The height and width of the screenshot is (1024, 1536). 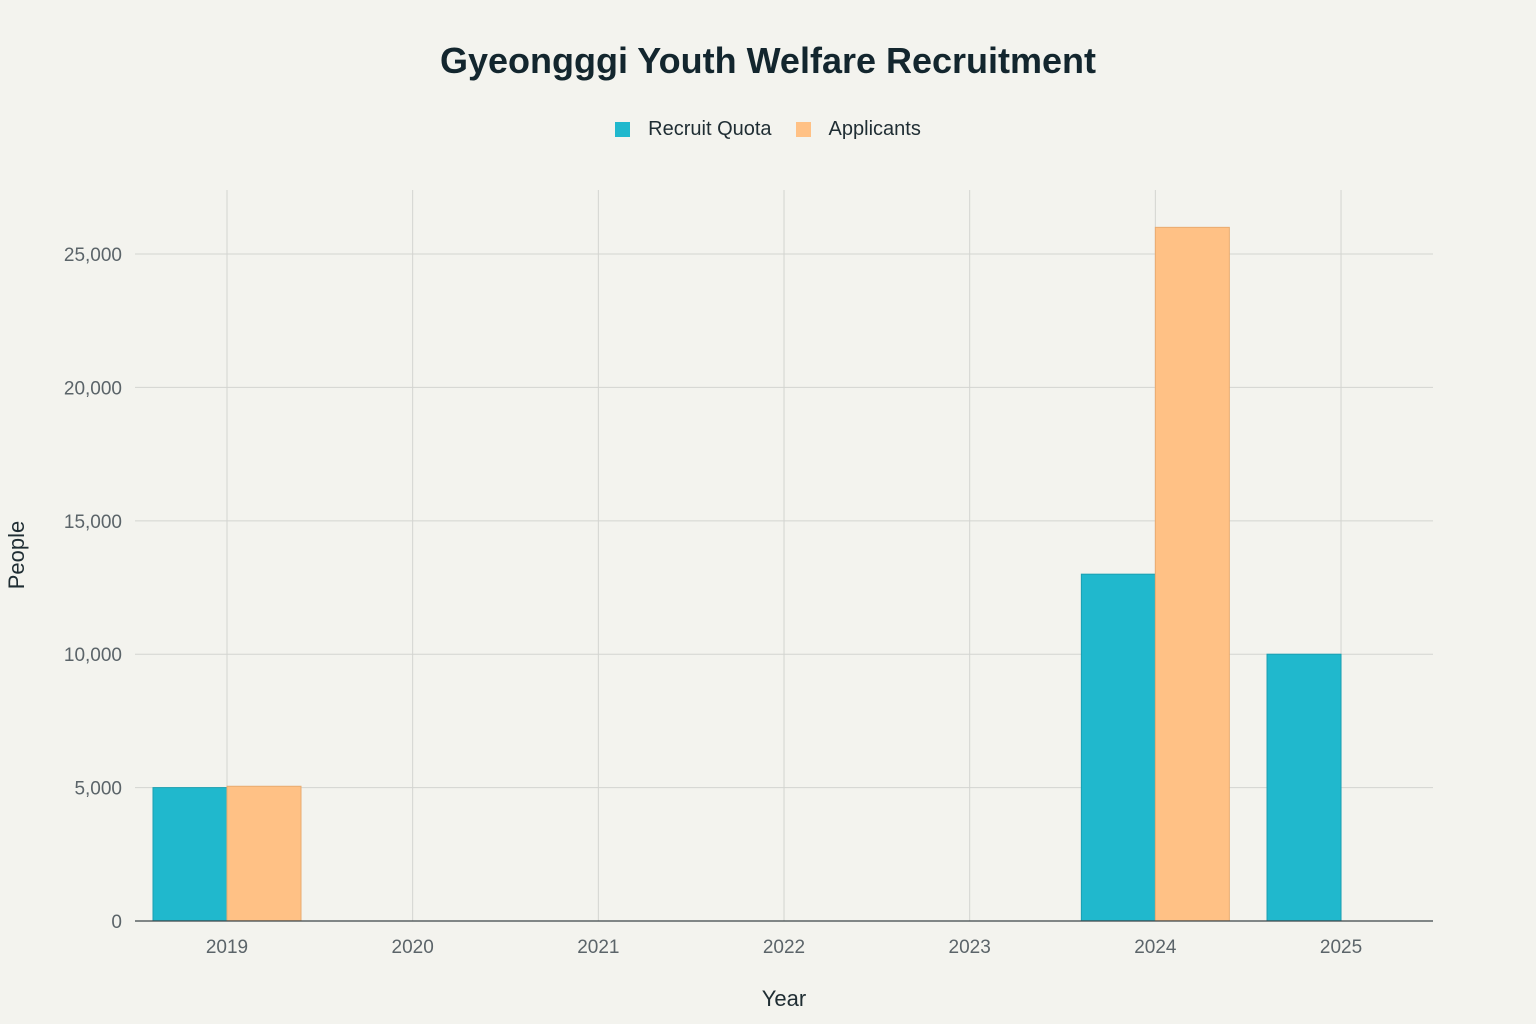 What do you see at coordinates (1304, 787) in the screenshot?
I see `bar-recruit-quota-2025` at bounding box center [1304, 787].